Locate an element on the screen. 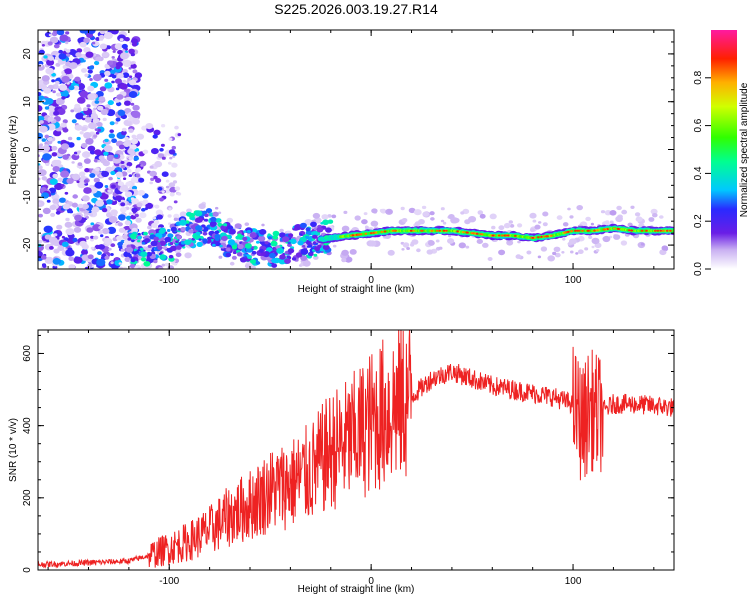 The width and height of the screenshot is (750, 600). colorbar-label: Normalized spectral amplitude is located at coordinates (744, 149).